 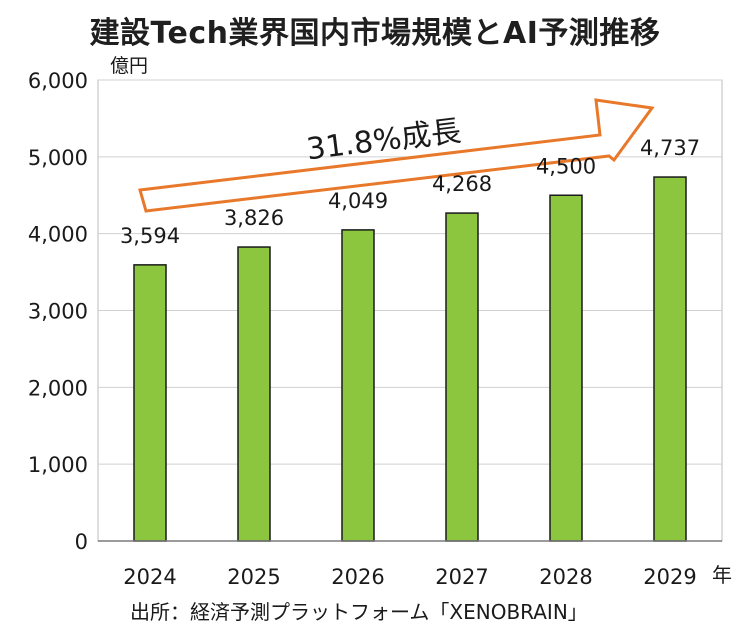 I want to click on y-axis-unit-label: 億円, so click(x=129, y=66).